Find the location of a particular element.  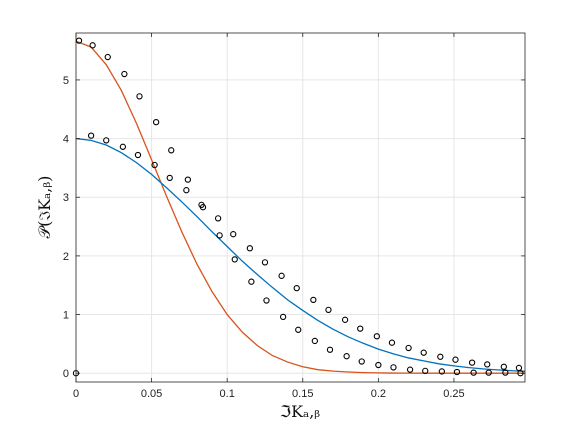

x-tick-label: 0.1 is located at coordinates (227, 394).